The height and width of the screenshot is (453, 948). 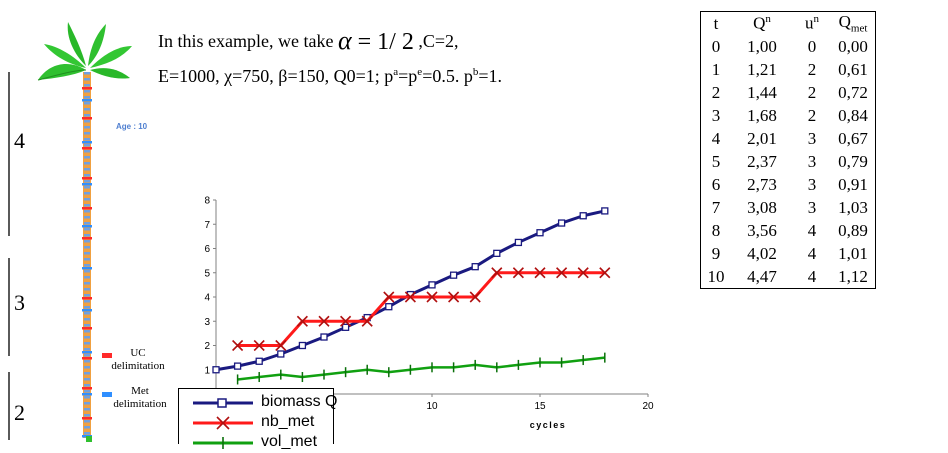 I want to click on table-row: 7 3,08 3 1,03, so click(x=788, y=207).